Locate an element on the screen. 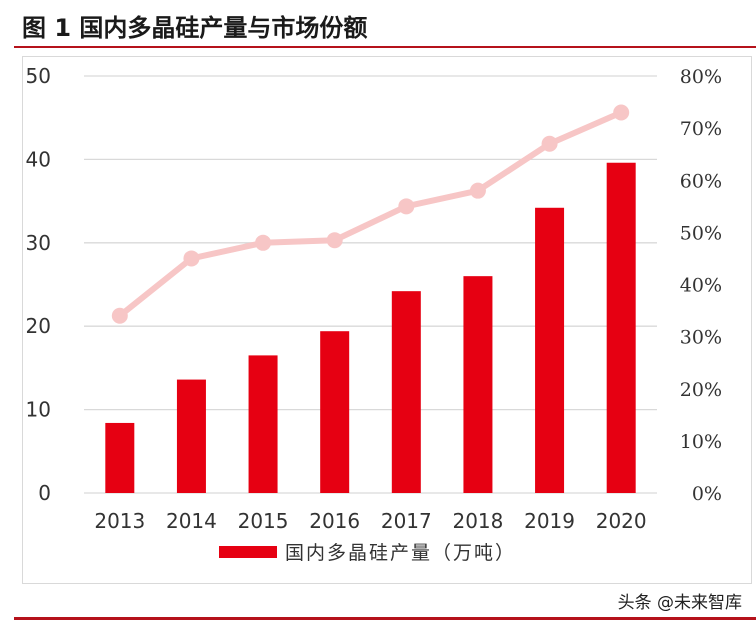 The height and width of the screenshot is (627, 756). watermark-text: 头条 @未来智库 is located at coordinates (679, 603).